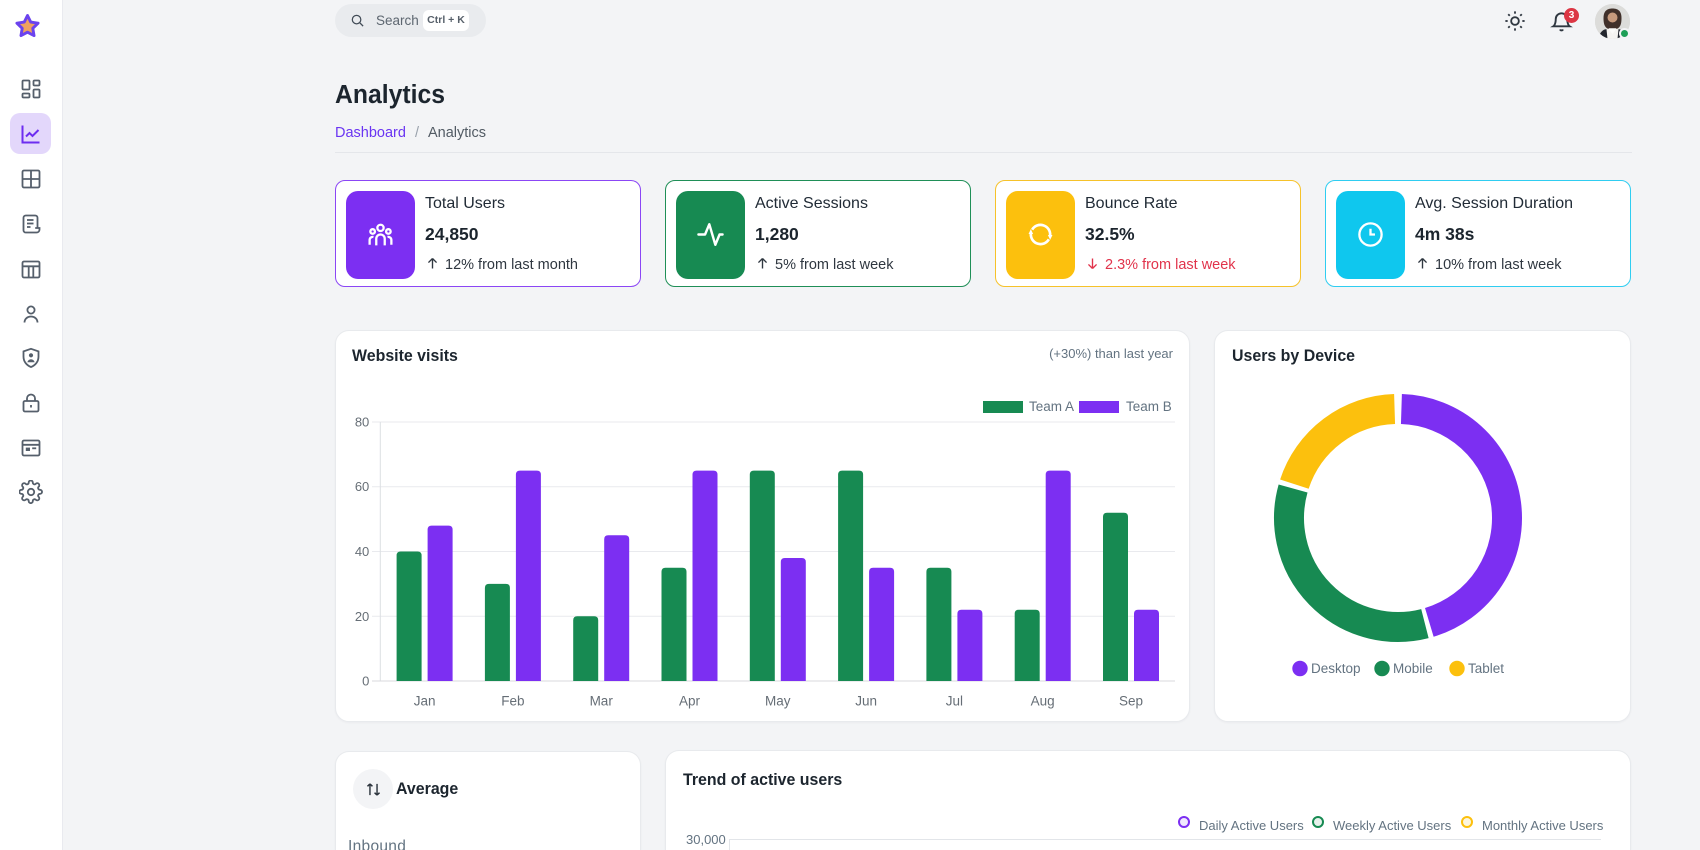  Describe the element at coordinates (602, 701) in the screenshot. I see `svg-text: Mar` at that location.